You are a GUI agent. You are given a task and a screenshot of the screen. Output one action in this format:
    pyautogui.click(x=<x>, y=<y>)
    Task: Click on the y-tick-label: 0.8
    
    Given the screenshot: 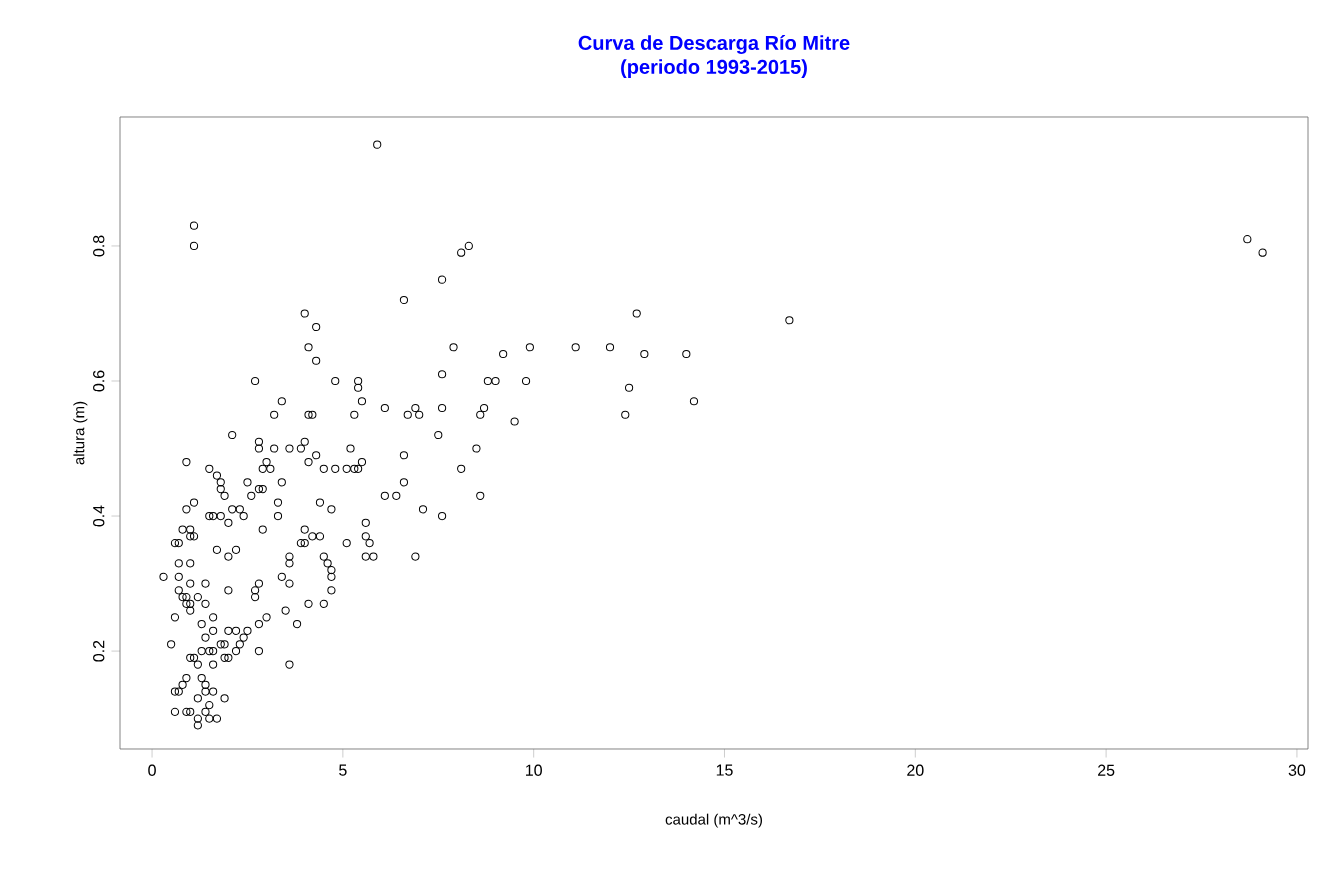 What is the action you would take?
    pyautogui.click(x=99, y=246)
    